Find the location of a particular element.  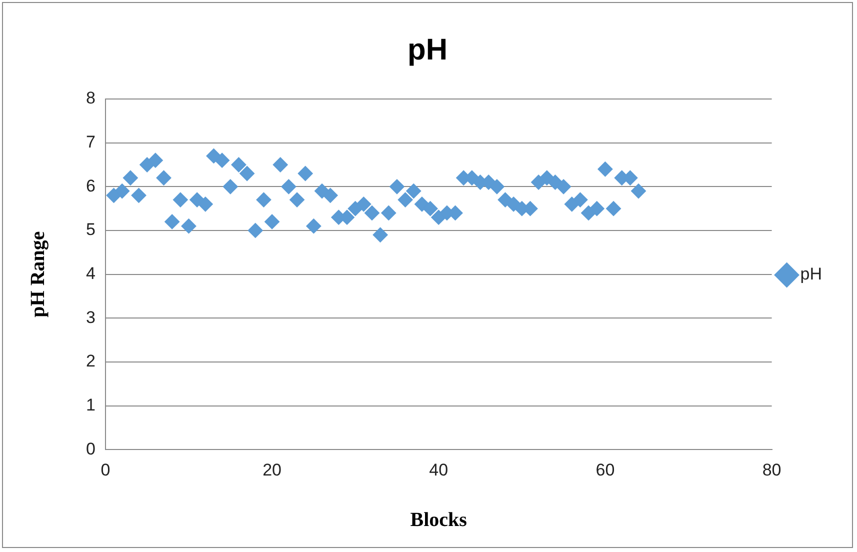

x-tick-label: 60 is located at coordinates (605, 470).